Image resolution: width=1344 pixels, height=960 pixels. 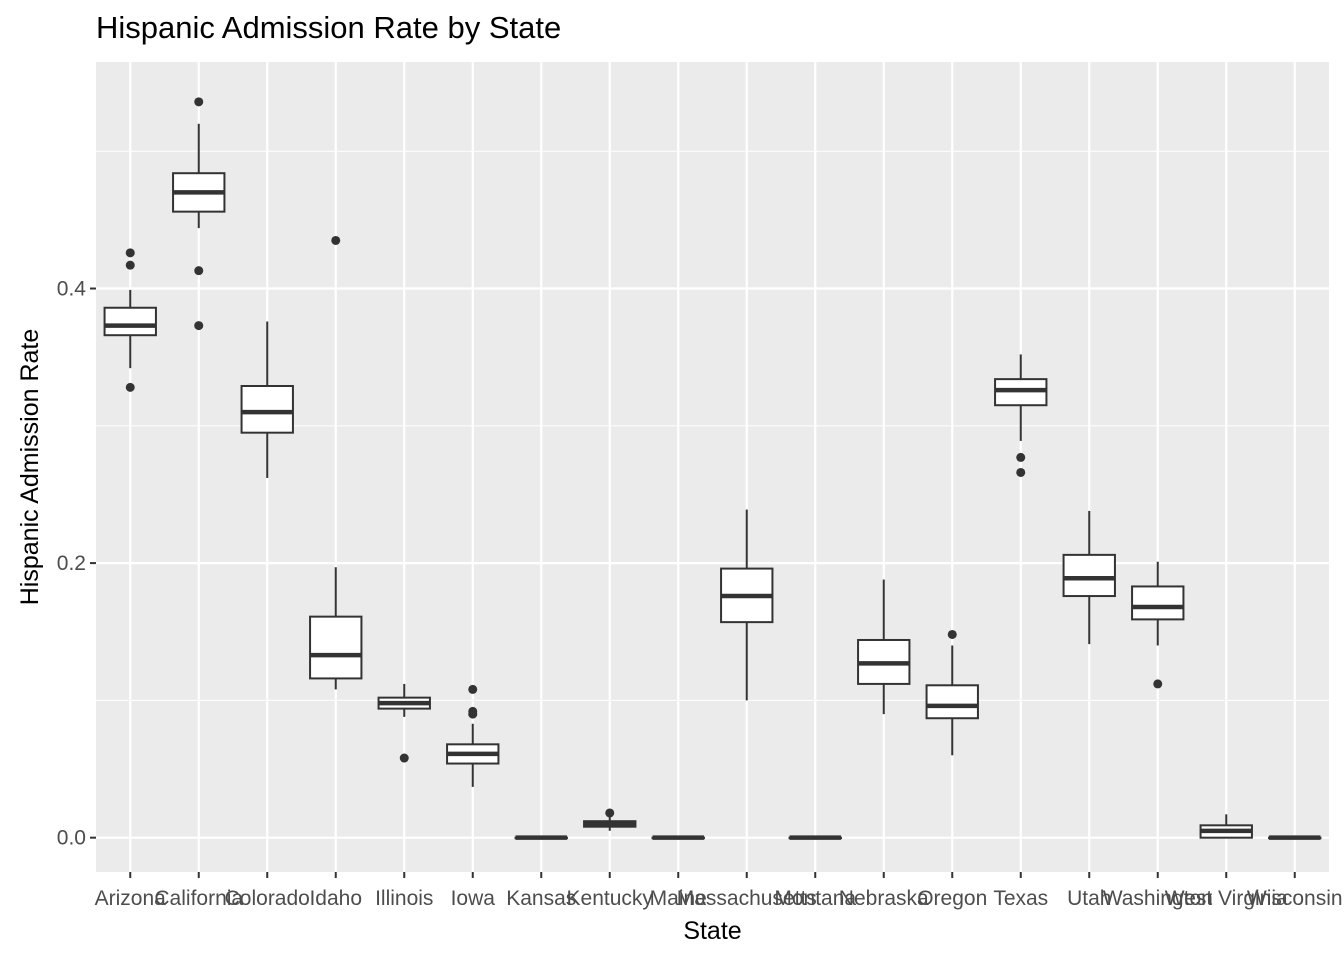 I want to click on x-tick-label: Colorado, so click(x=267, y=898).